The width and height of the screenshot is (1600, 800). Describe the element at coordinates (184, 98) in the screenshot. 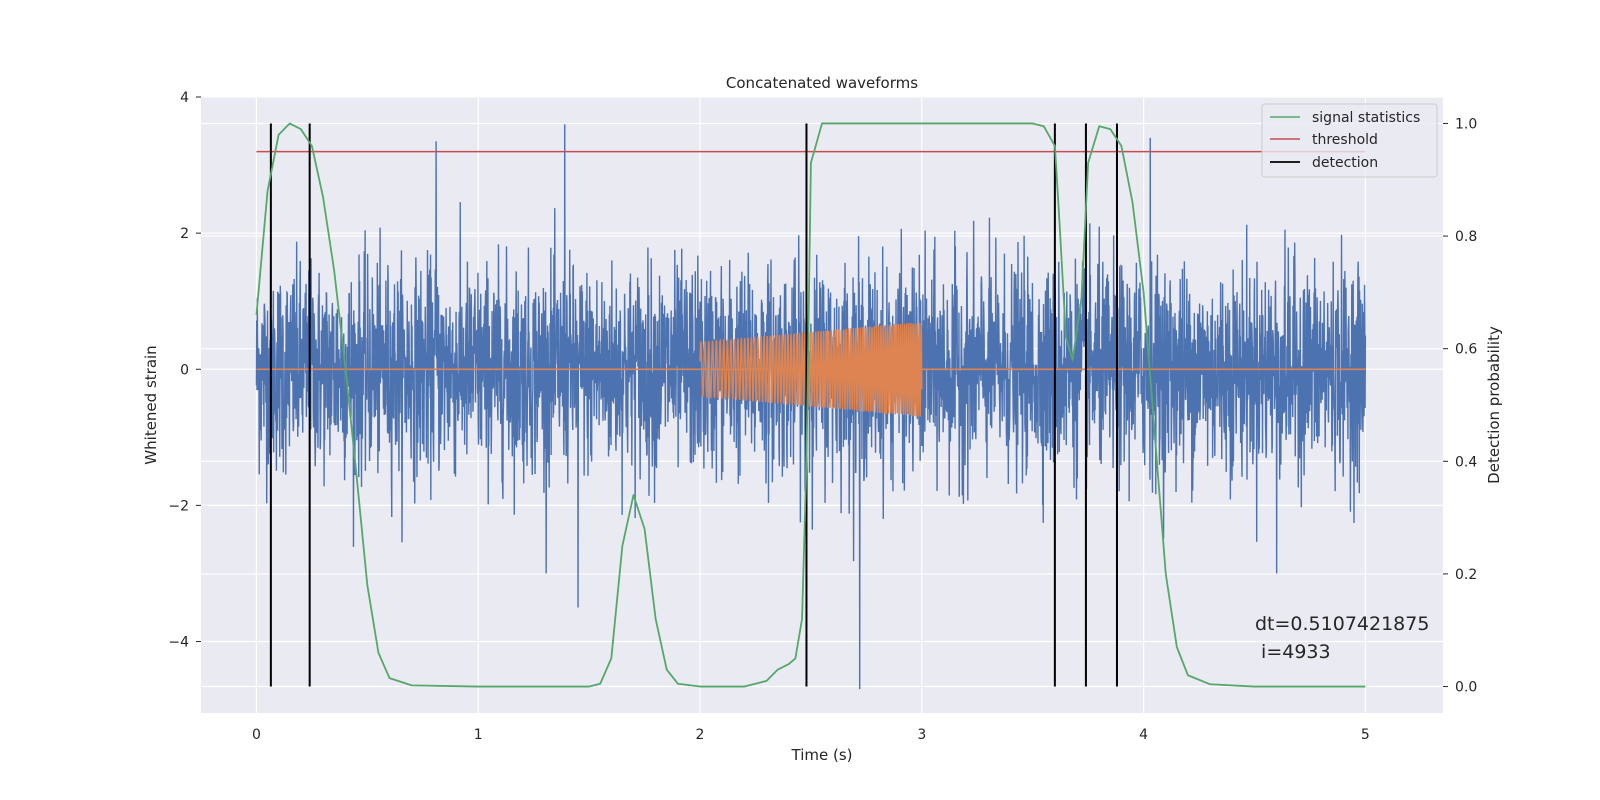

I see `y-tick-label-left: 4` at that location.